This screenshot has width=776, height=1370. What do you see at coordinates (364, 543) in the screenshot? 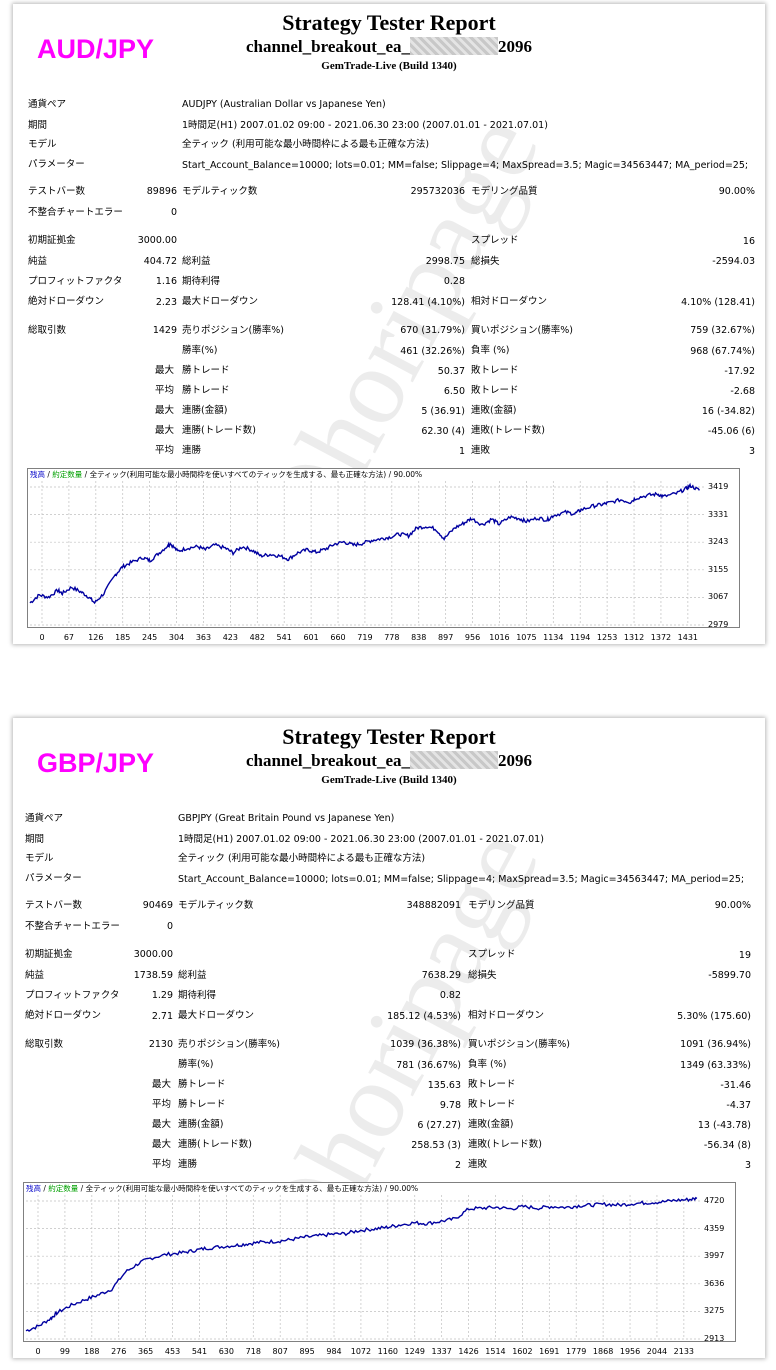
I see `balance-series-line` at bounding box center [364, 543].